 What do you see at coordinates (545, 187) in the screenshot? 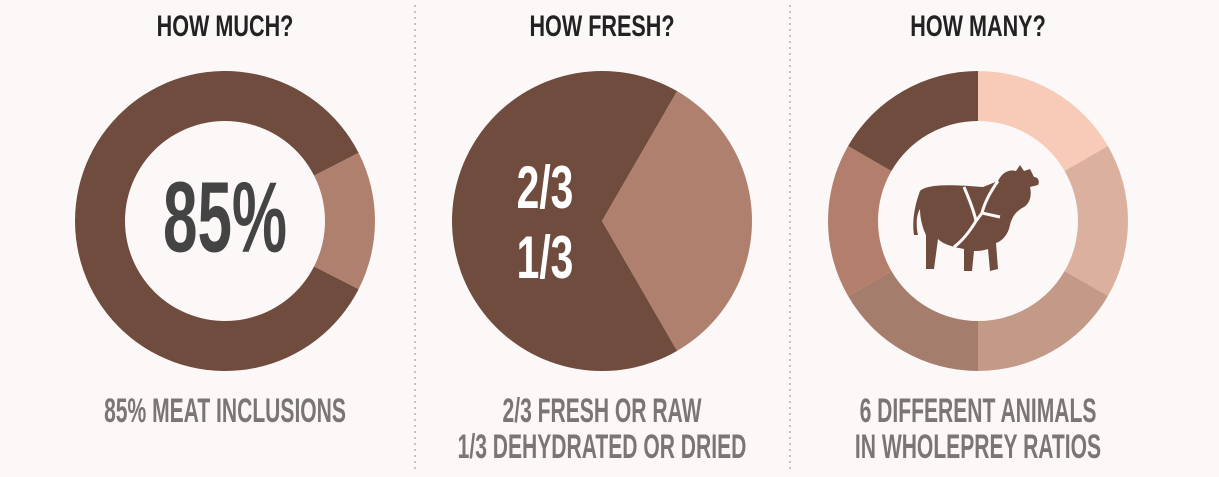
I see `value-label: 2/3` at bounding box center [545, 187].